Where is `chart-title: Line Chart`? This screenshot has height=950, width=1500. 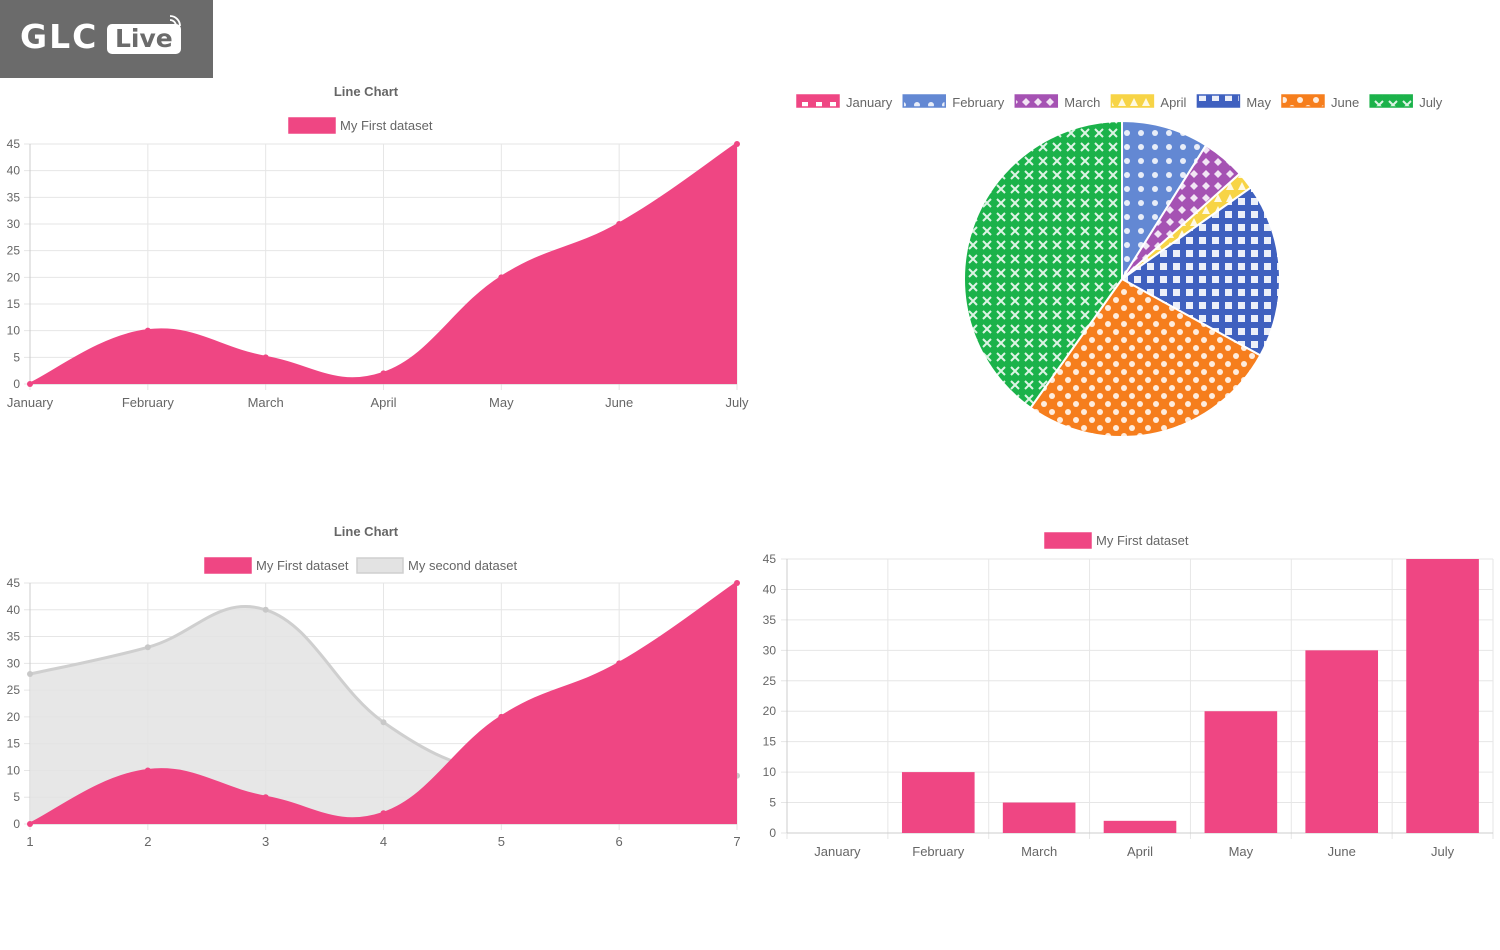
chart-title: Line Chart is located at coordinates (366, 91).